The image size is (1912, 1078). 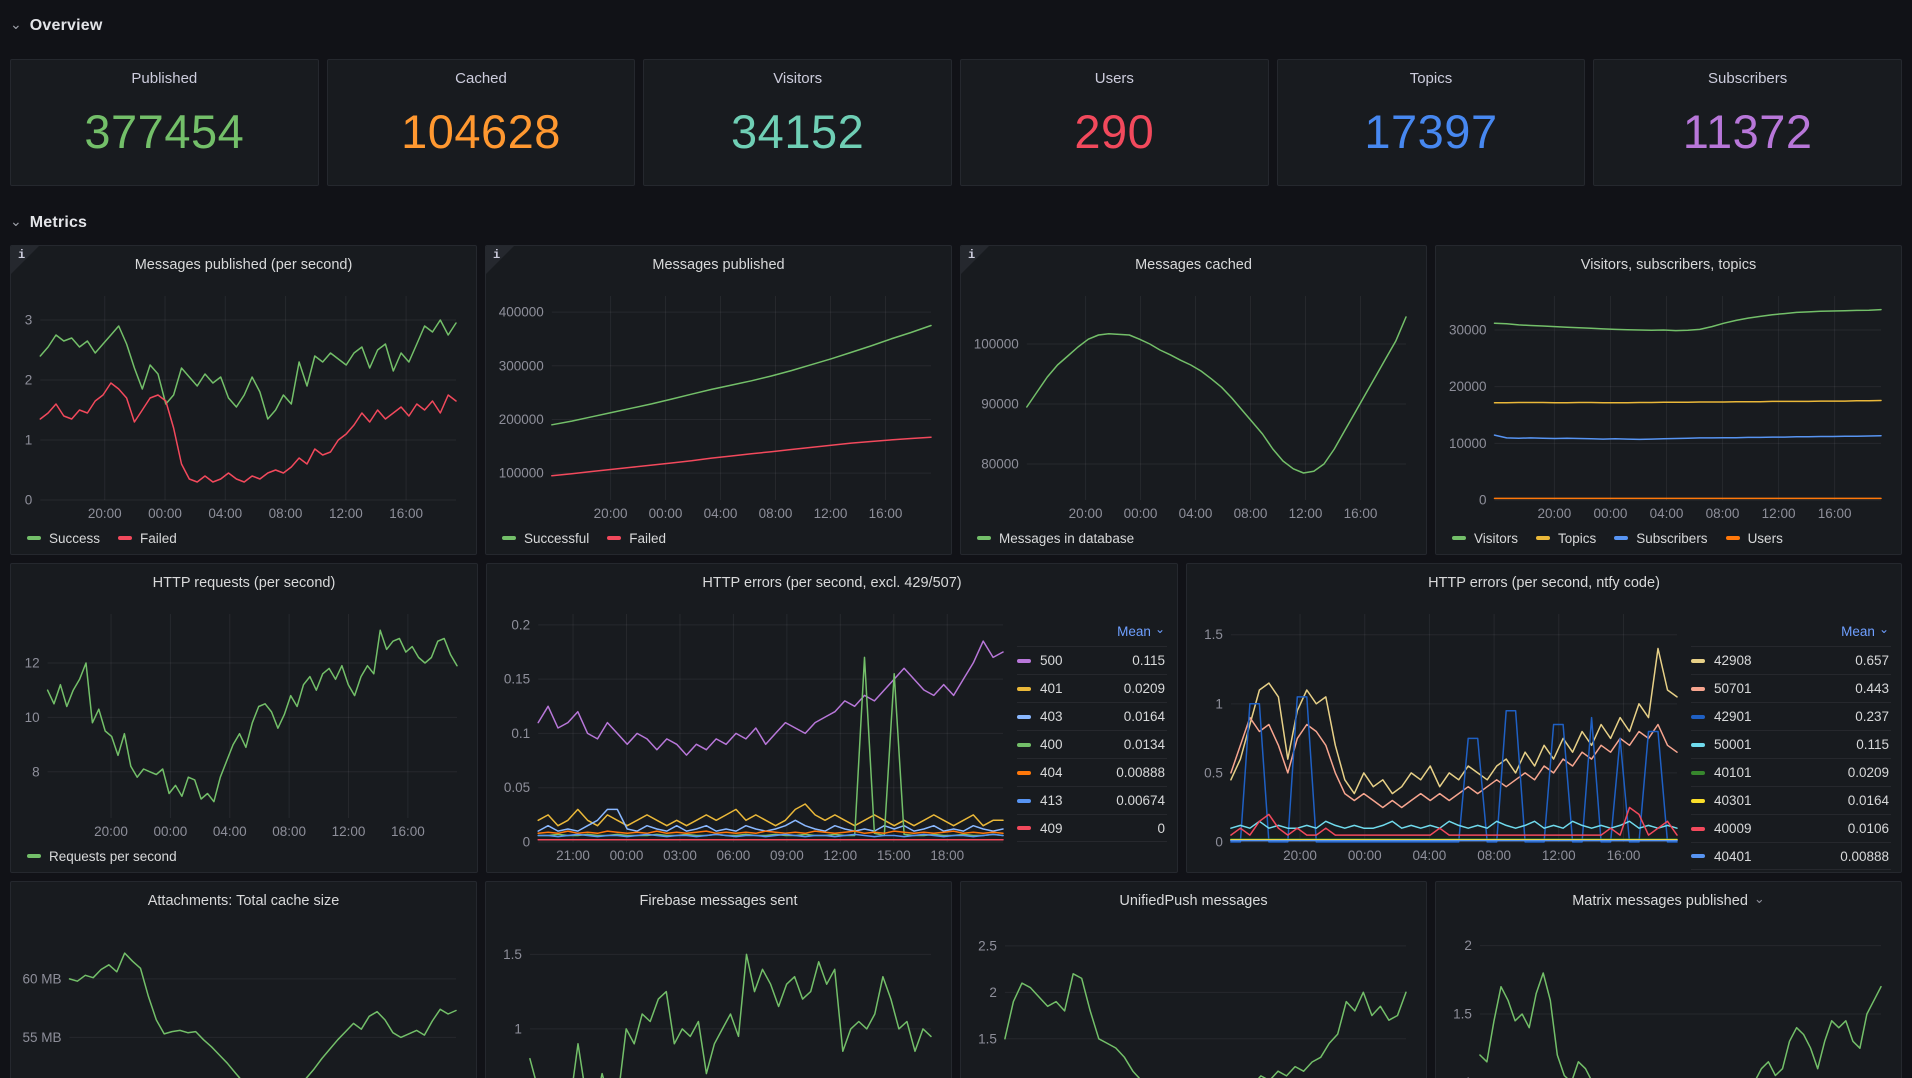 I want to click on stat-value: 34152, so click(x=798, y=131).